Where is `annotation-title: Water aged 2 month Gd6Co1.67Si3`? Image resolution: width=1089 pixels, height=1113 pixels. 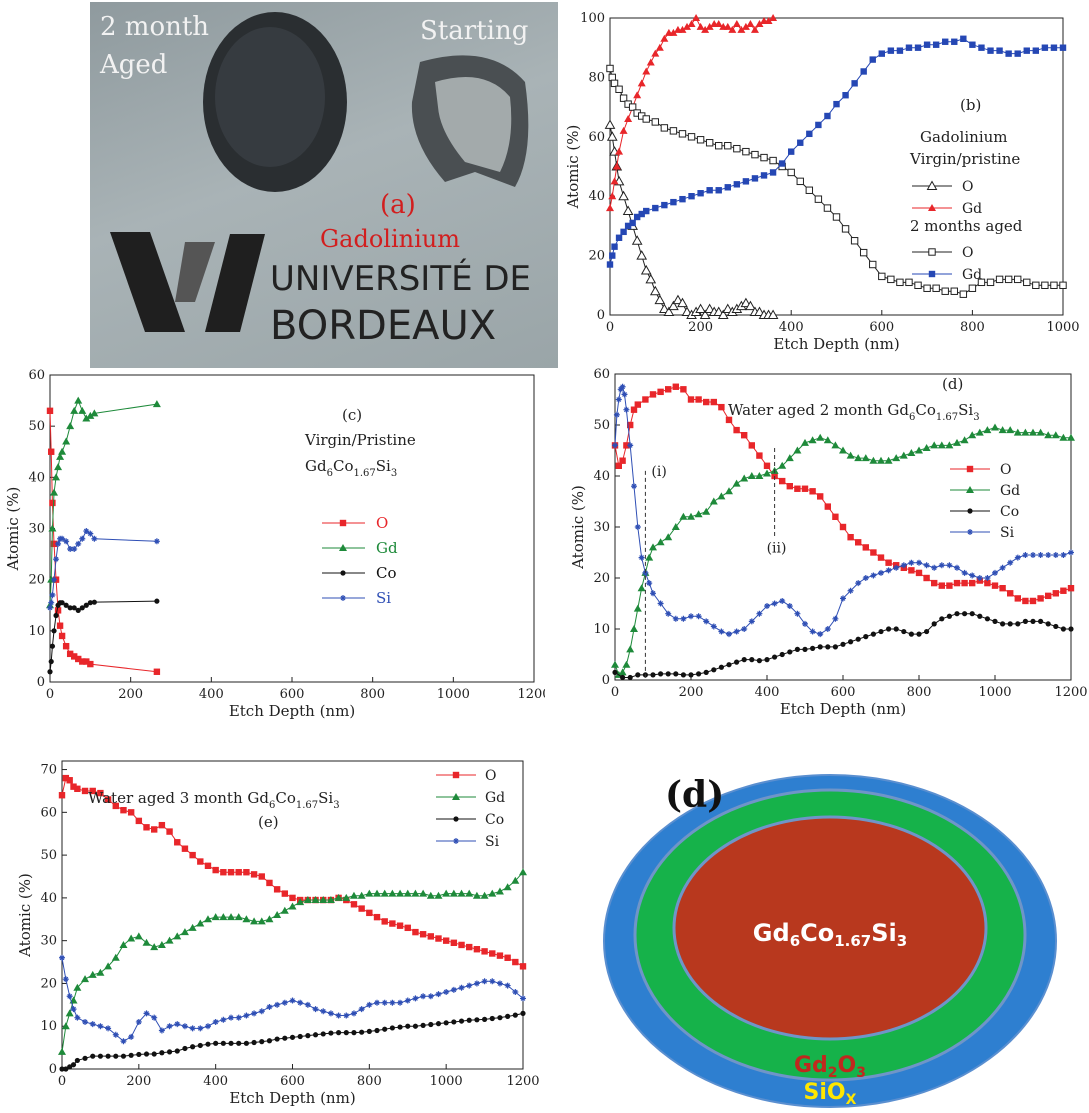 annotation-title: Water aged 2 month Gd6Co1.67Si3 is located at coordinates (854, 412).